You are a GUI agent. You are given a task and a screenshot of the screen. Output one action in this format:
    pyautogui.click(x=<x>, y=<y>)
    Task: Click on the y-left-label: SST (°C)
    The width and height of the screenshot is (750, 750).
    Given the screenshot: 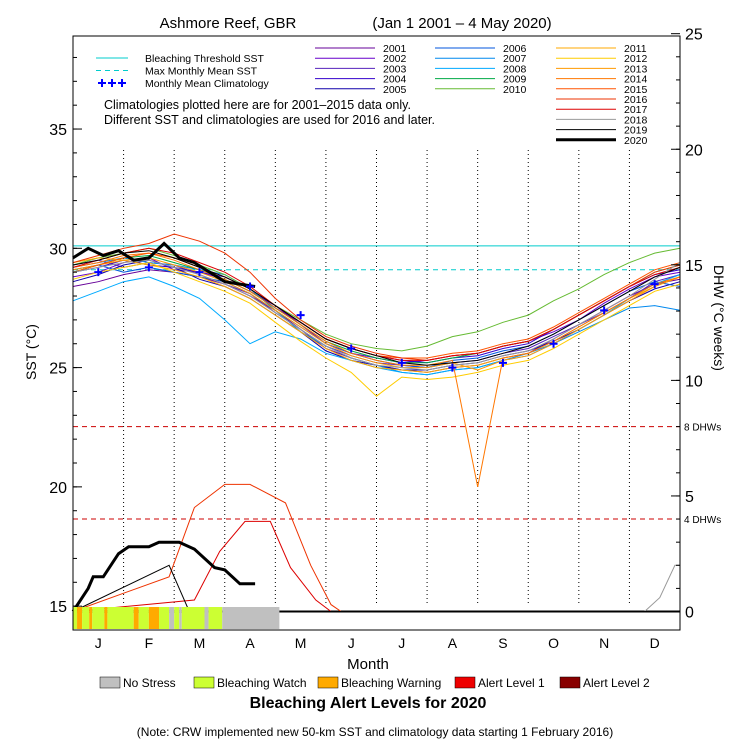 What is the action you would take?
    pyautogui.click(x=31, y=352)
    